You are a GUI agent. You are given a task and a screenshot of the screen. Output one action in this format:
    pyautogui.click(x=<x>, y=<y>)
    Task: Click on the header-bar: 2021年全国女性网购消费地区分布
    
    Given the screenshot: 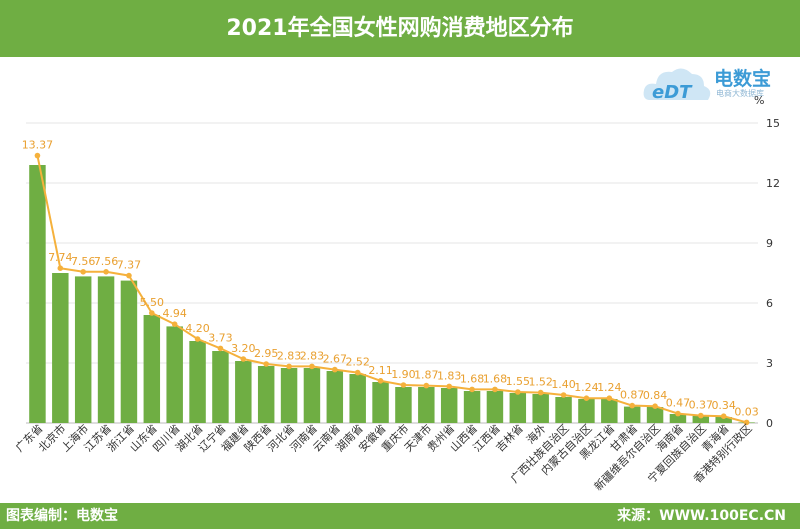 What is the action you would take?
    pyautogui.click(x=400, y=28)
    